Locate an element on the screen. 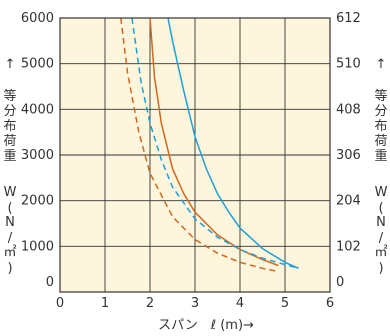 This screenshot has width=390, height=336. y-tick-label-left: 3000 is located at coordinates (37, 155).